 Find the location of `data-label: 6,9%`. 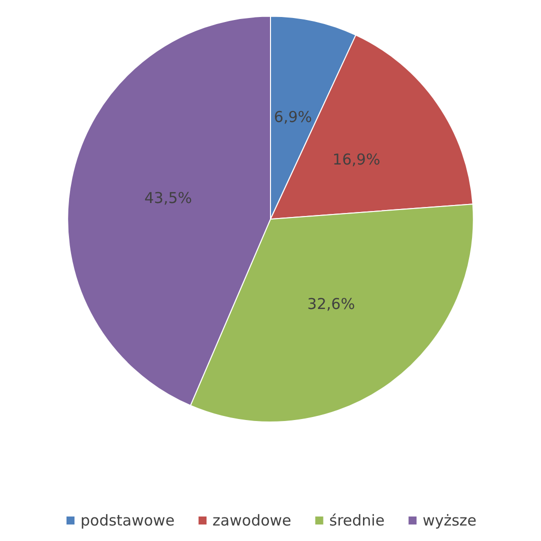

data-label: 6,9% is located at coordinates (293, 117).